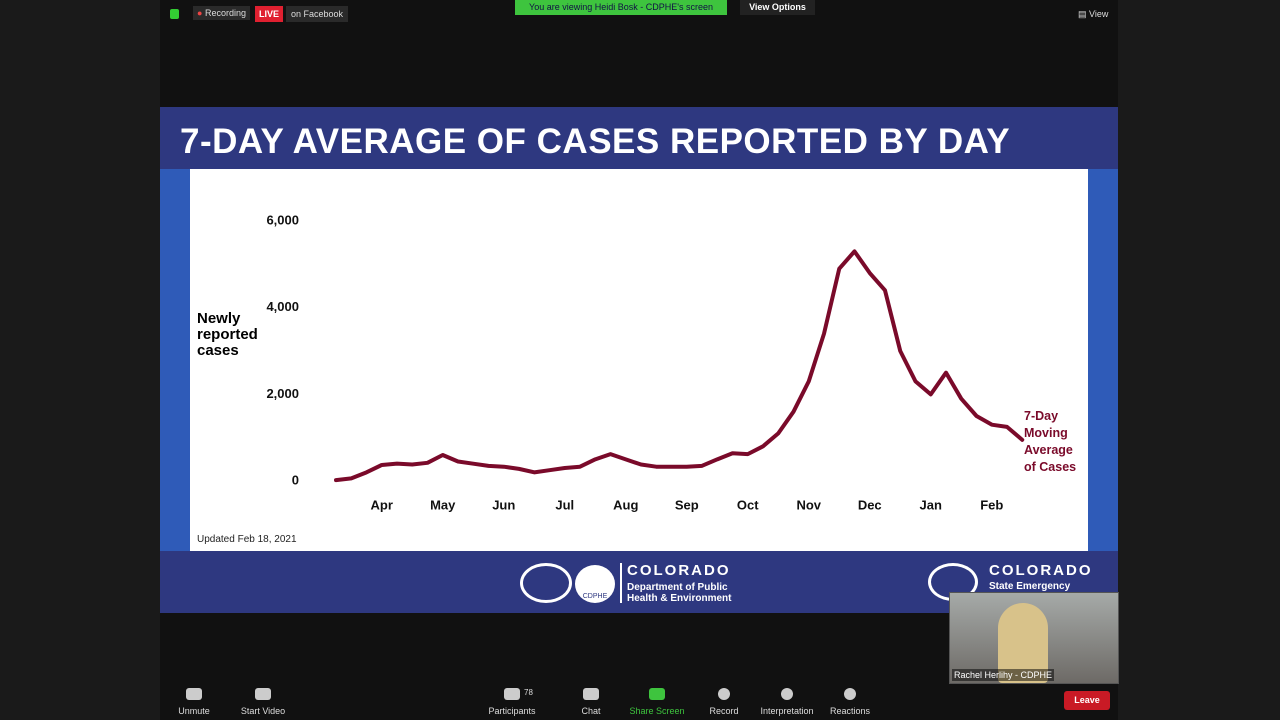 This screenshot has height=720, width=1280. Describe the element at coordinates (174, 14) in the screenshot. I see `security-icon` at that location.